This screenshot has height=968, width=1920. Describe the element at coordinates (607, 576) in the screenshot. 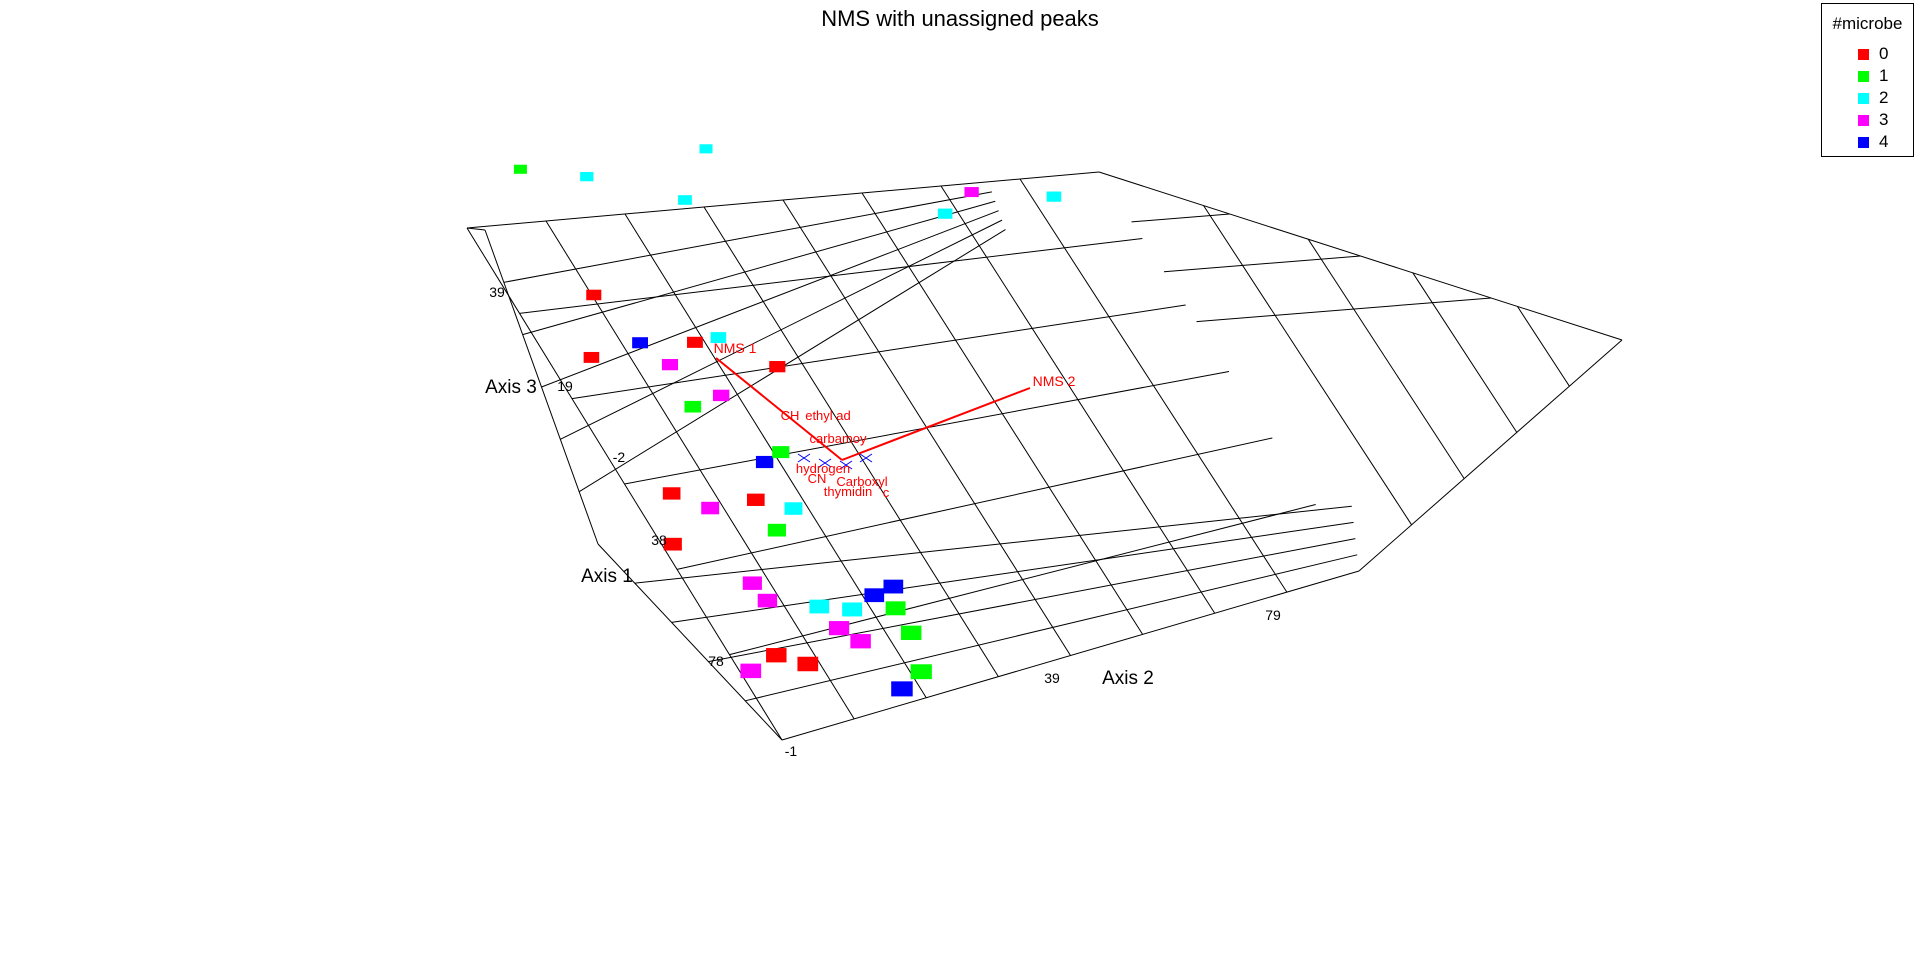

I see `x-axis-label: Axis 1` at that location.